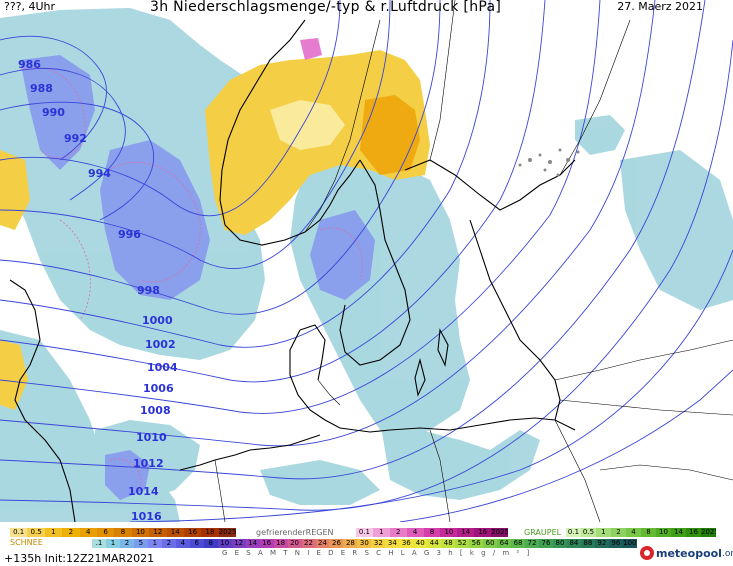 This screenshot has height=566, width=733. I want to click on isobar-label-1010: 1010, so click(151, 437).